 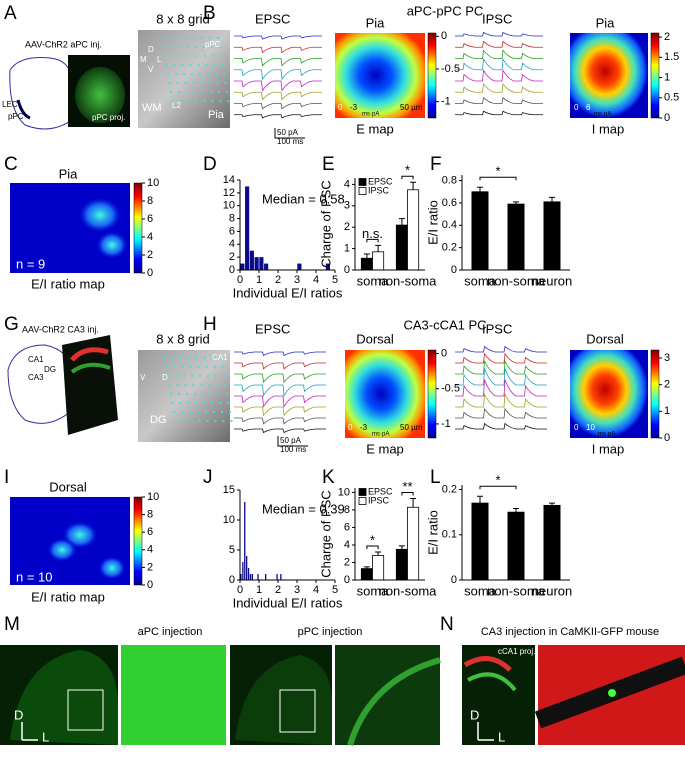 I want to click on colorbar-tick-label: 3, so click(x=667, y=358).